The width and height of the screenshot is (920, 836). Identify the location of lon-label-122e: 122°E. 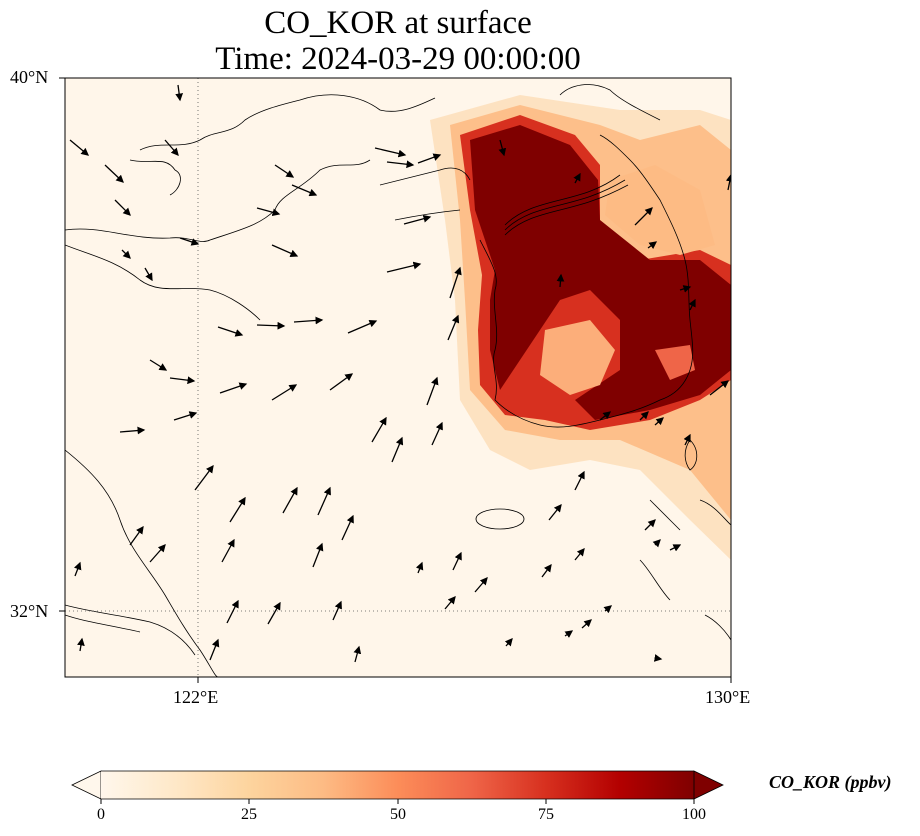
(196, 697).